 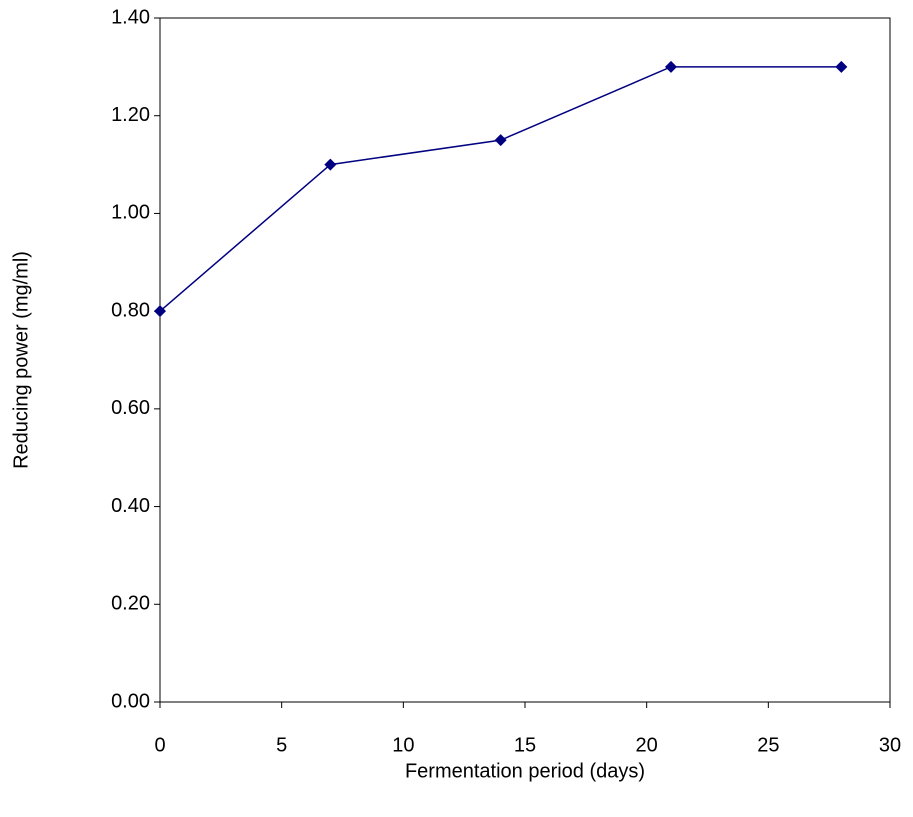 I want to click on x-tick-label: 25, so click(x=768, y=745).